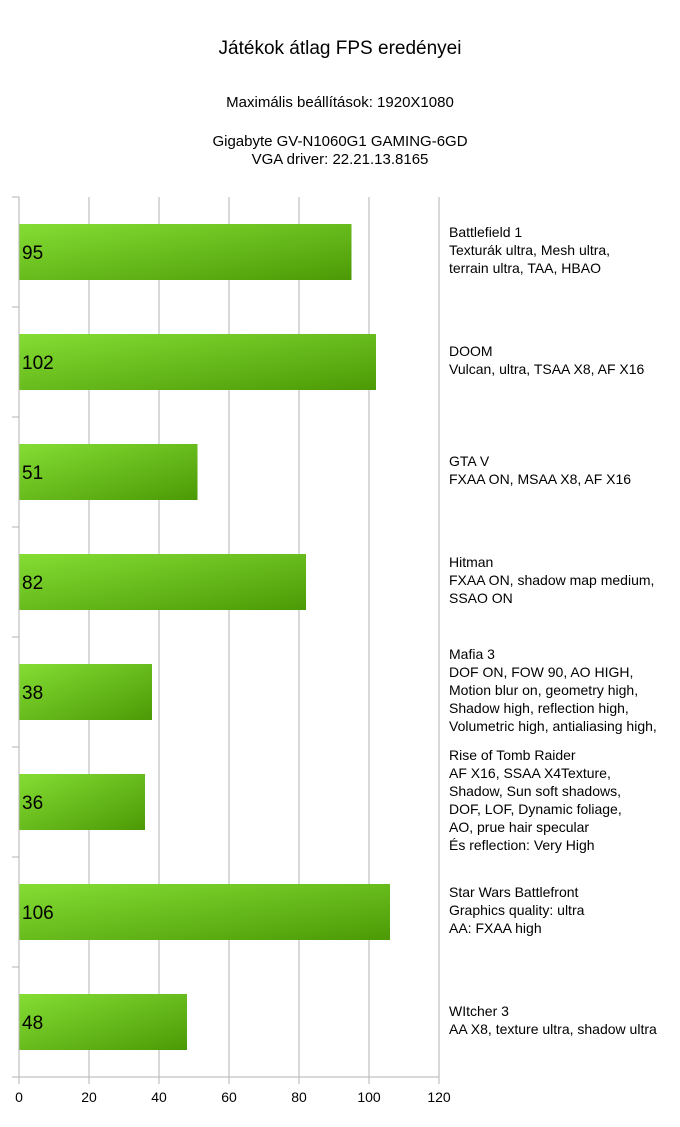  I want to click on chart-subtitle-driver: VGA driver: 22.21.13.8165, so click(340, 159).